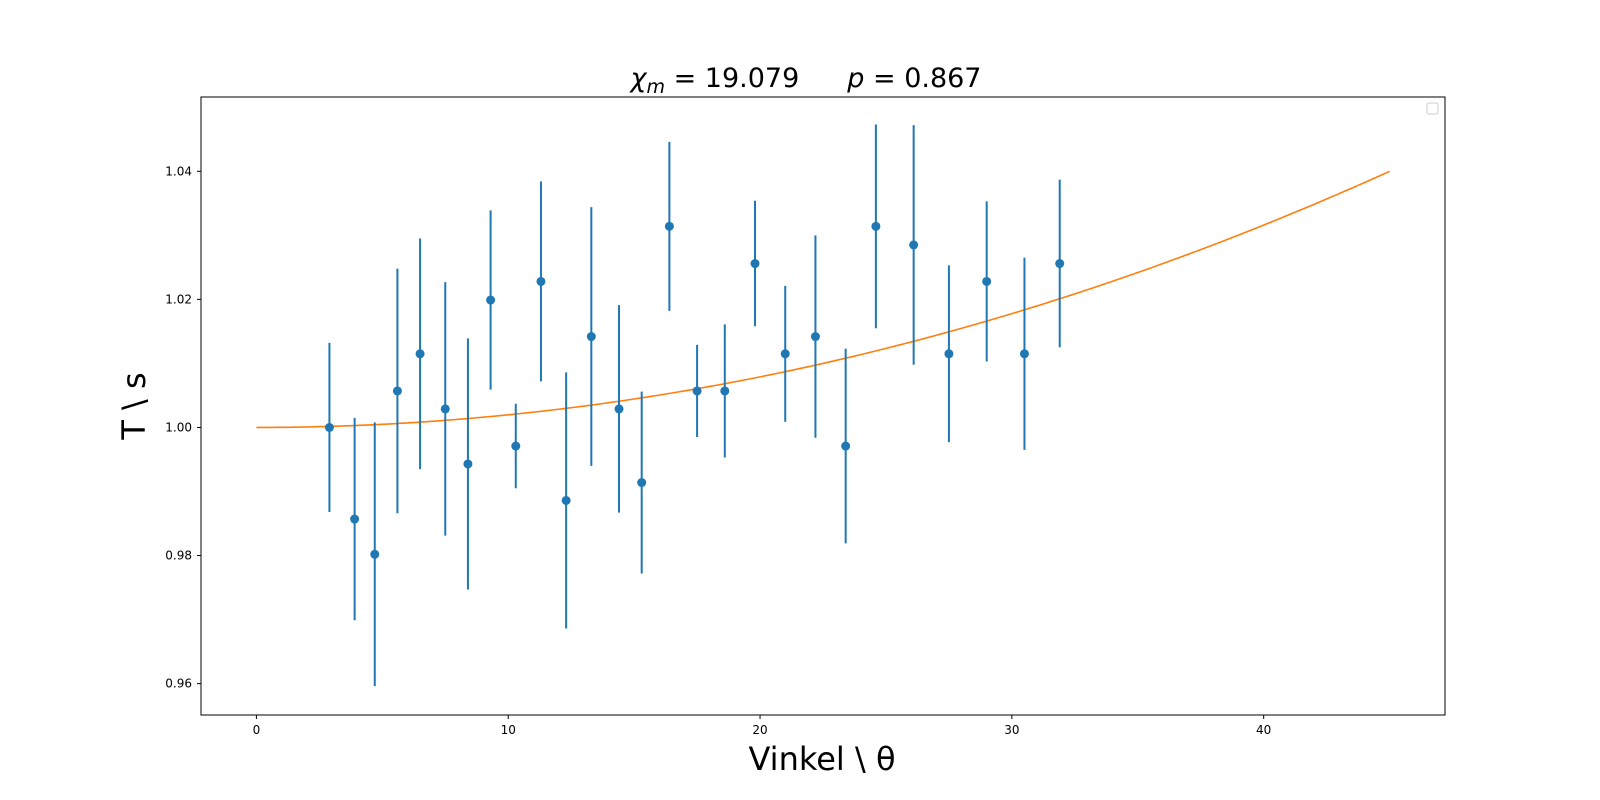  Describe the element at coordinates (178, 556) in the screenshot. I see `y-tick-label: 0.98` at that location.